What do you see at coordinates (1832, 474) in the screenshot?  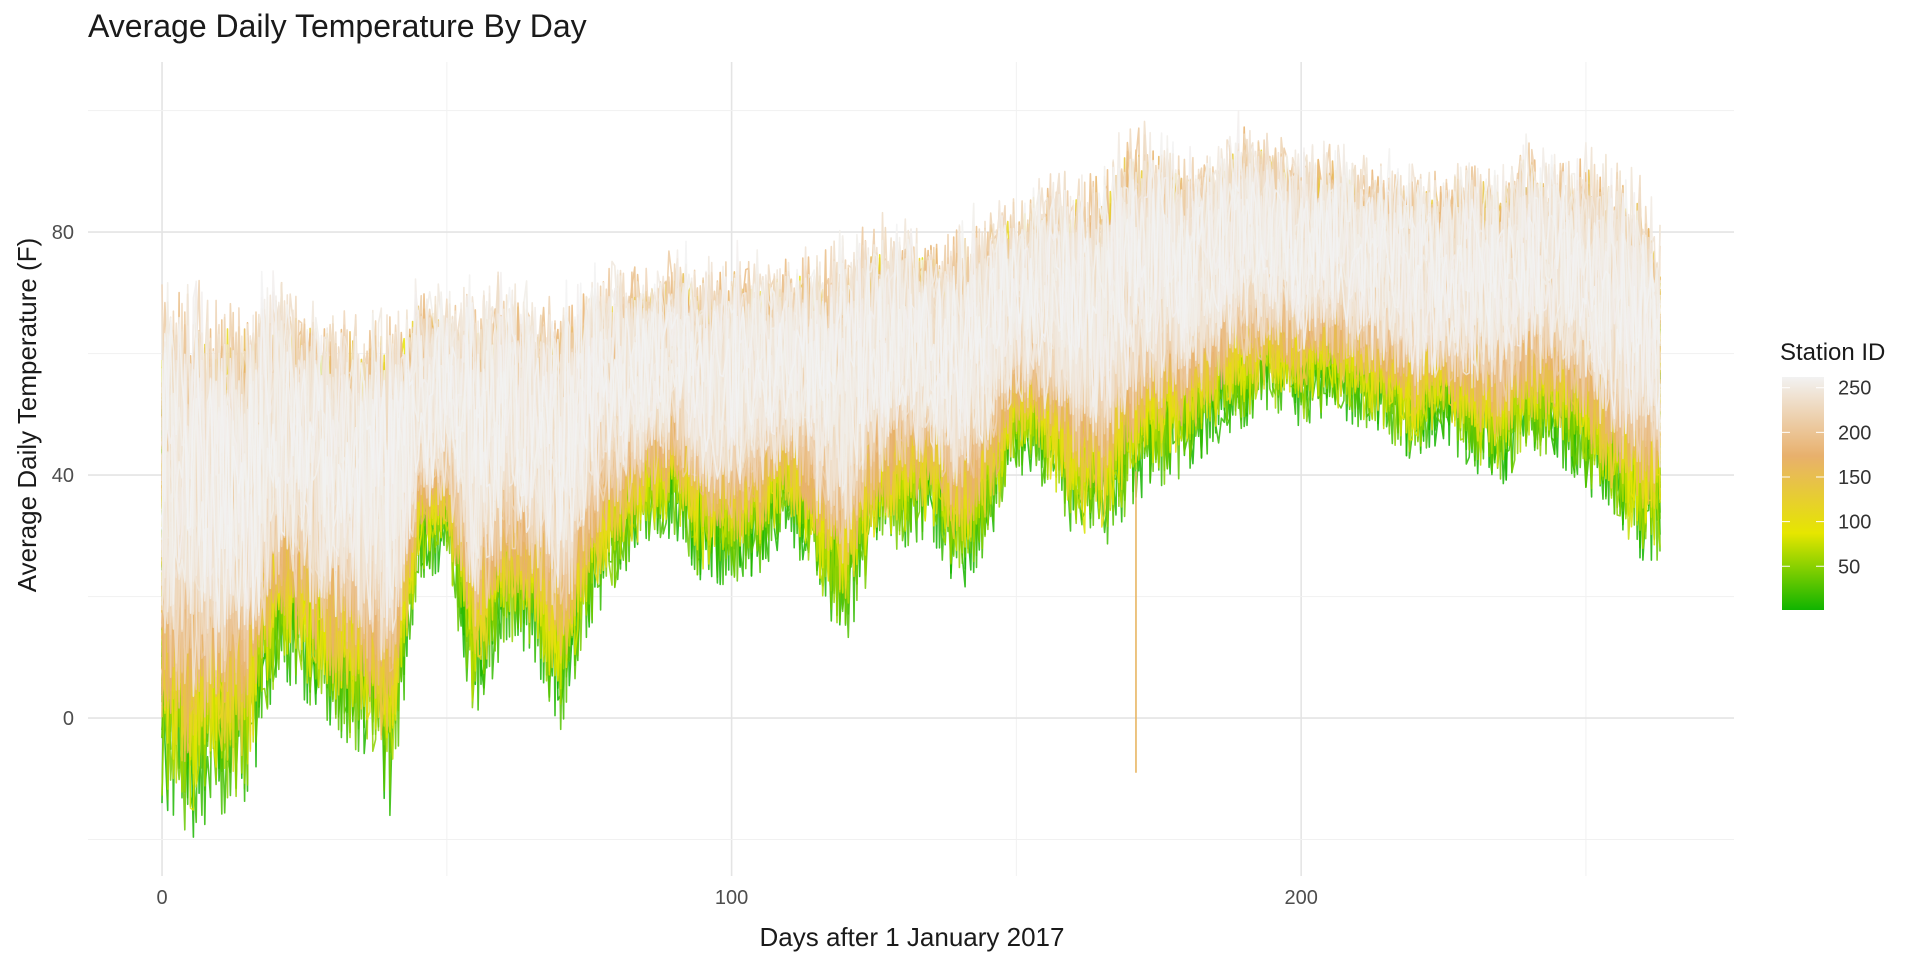 I see `legend: Station ID 50 100 150 200 250` at bounding box center [1832, 474].